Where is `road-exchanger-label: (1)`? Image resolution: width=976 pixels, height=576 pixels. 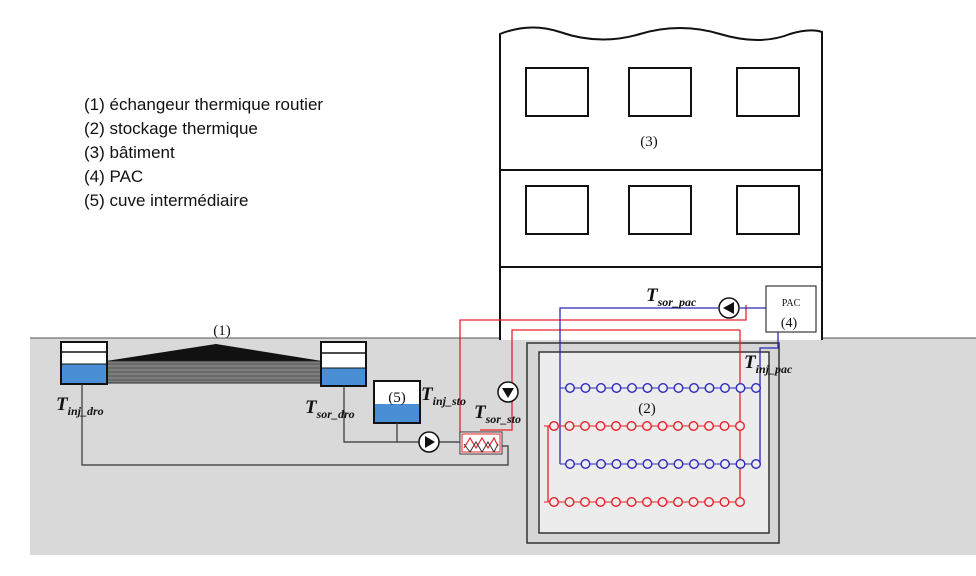
road-exchanger-label: (1) is located at coordinates (222, 331).